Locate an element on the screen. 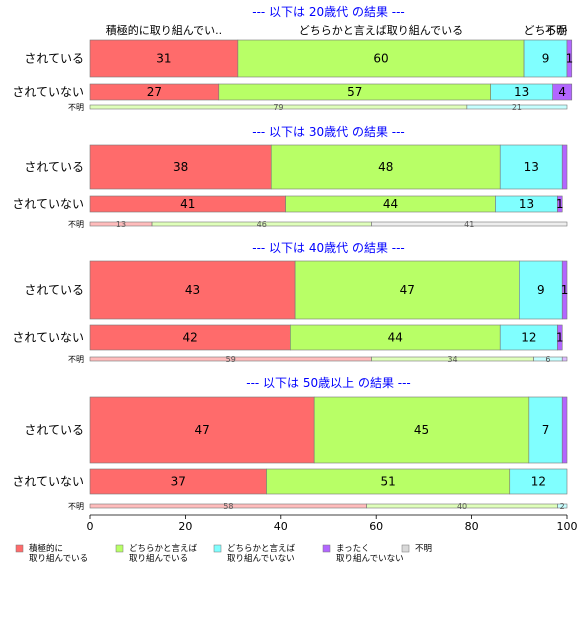  data-label: 47 is located at coordinates (201, 430).